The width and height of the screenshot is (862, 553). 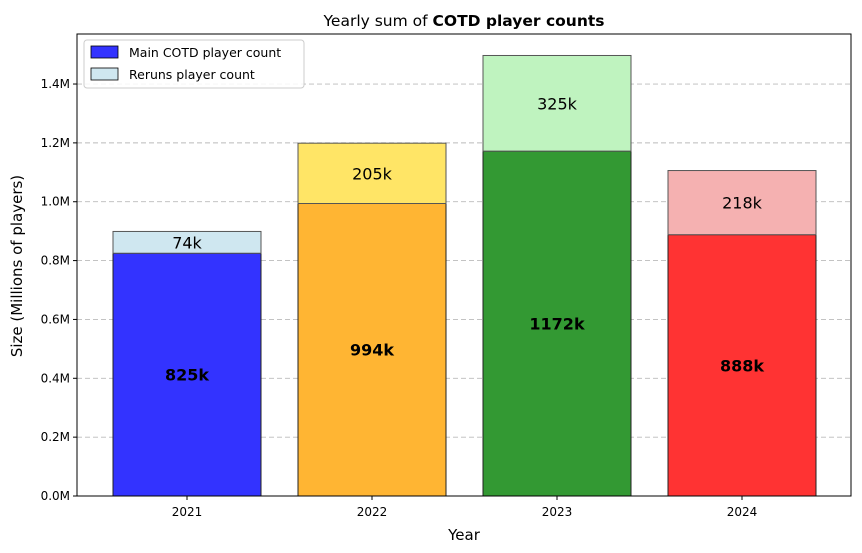 I want to click on y-tick-label: 0.2M, so click(x=55, y=437).